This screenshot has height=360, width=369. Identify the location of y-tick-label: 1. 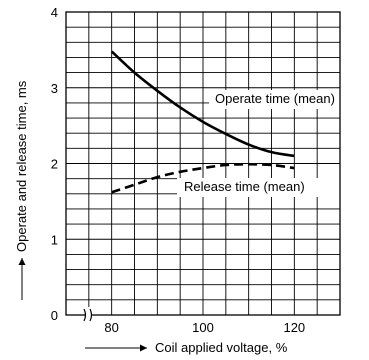
(54, 239).